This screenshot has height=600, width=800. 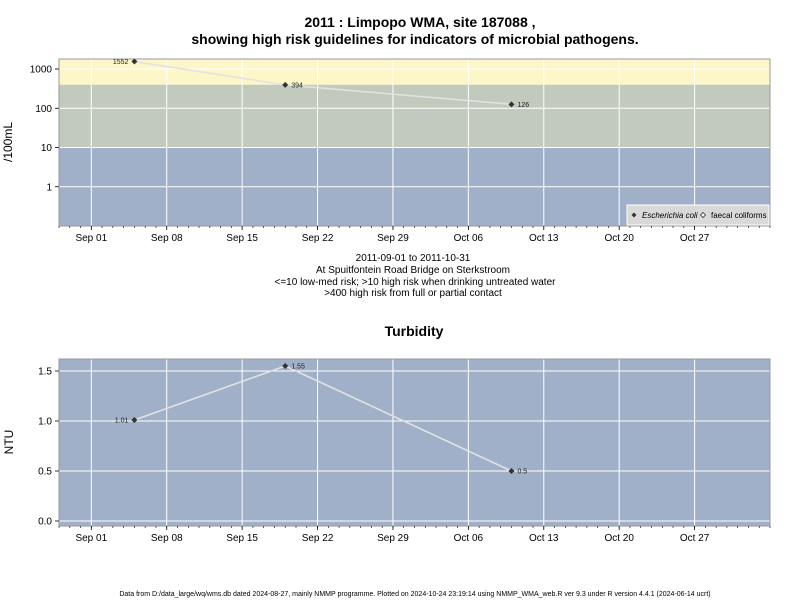 What do you see at coordinates (45, 472) in the screenshot?
I see `y-tick-label: 0.5` at bounding box center [45, 472].